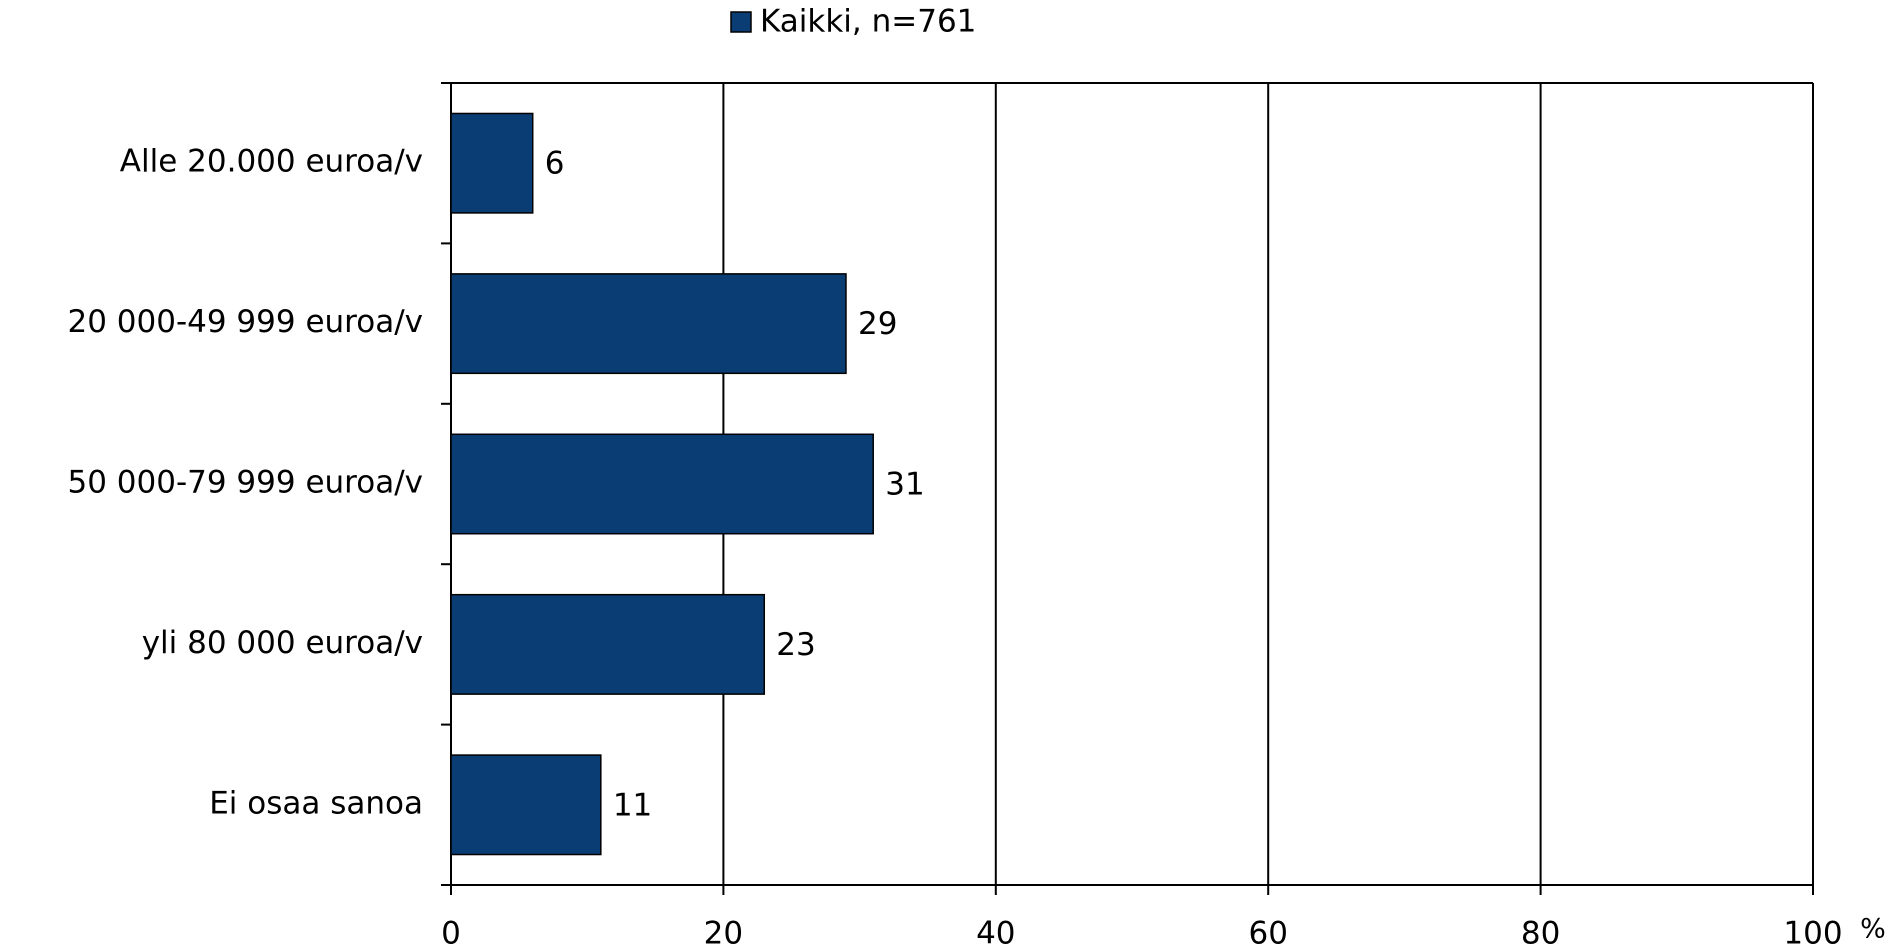 This screenshot has height=946, width=1901. I want to click on x-tick-label: 60, so click(1267, 931).